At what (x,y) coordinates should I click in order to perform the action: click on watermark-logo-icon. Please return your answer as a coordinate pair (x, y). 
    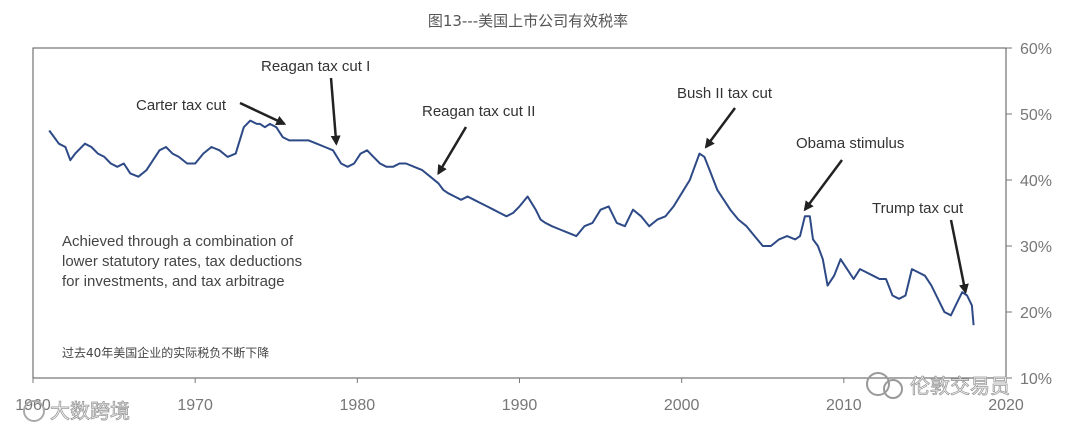
    Looking at the image, I should click on (34, 411).